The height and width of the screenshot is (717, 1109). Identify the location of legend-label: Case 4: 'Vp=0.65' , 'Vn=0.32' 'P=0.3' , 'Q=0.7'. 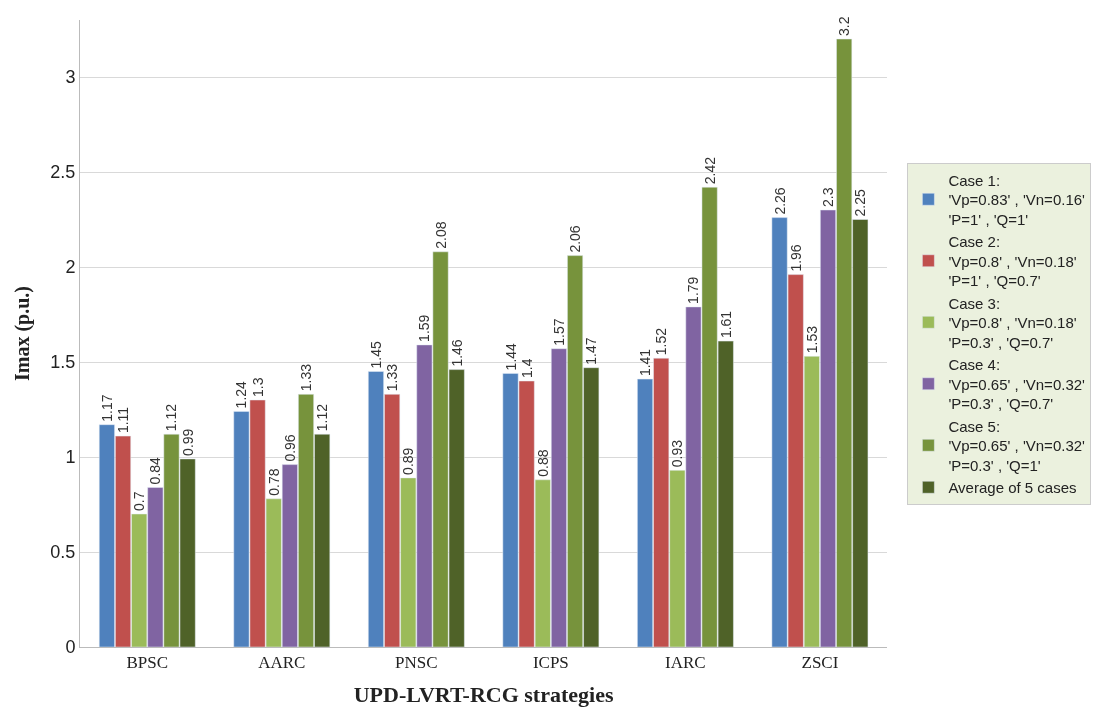
(1017, 384).